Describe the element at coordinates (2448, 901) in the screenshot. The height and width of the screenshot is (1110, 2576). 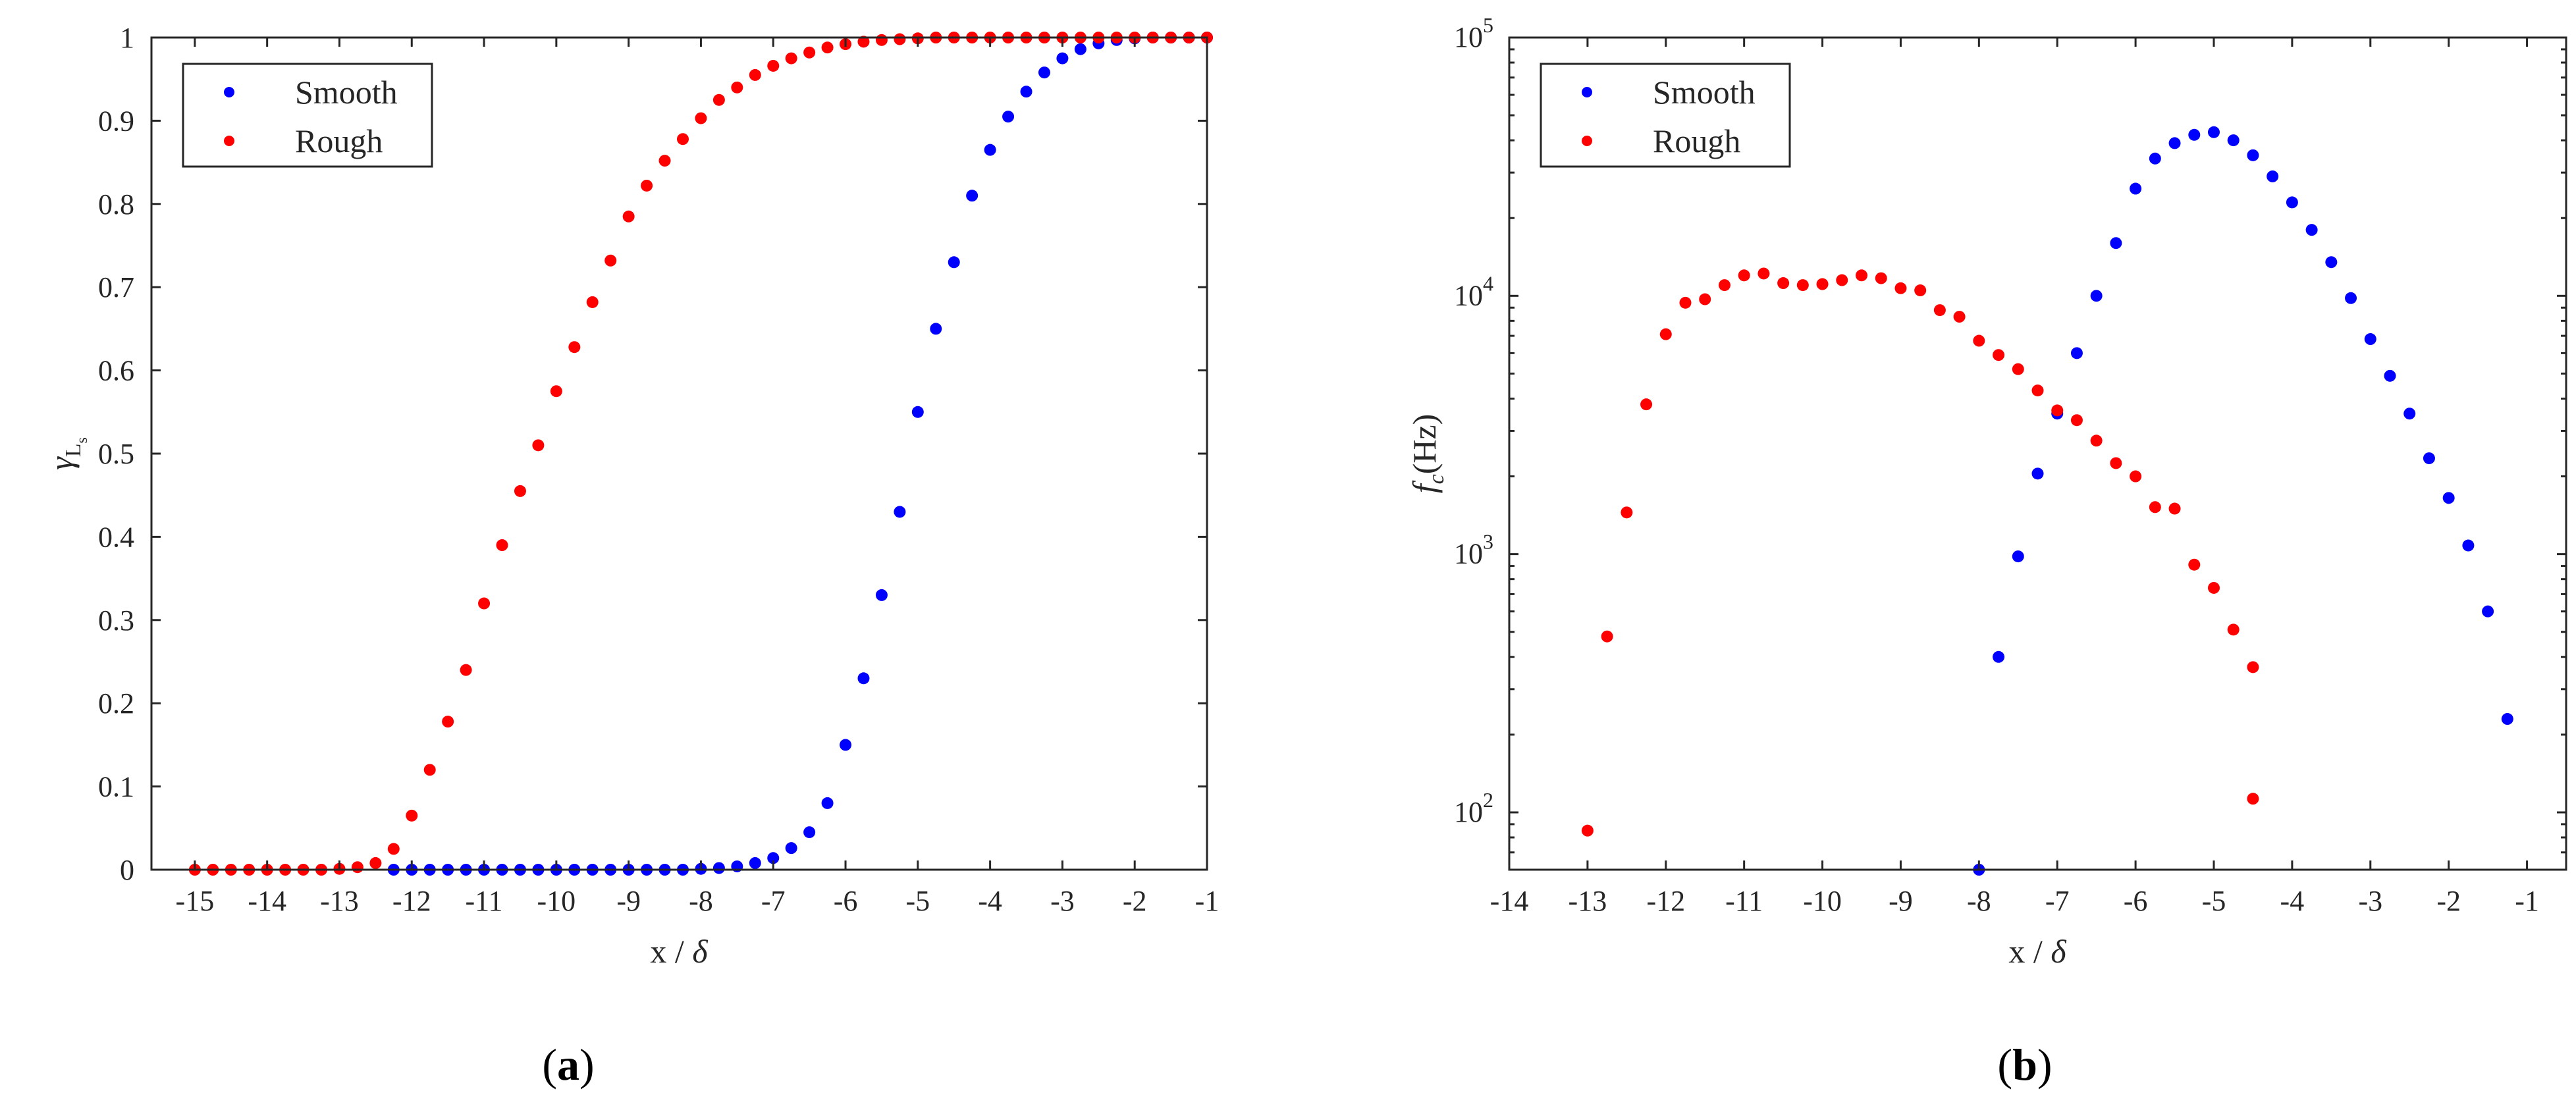
I see `panel-b-x-tick-label: -2` at that location.